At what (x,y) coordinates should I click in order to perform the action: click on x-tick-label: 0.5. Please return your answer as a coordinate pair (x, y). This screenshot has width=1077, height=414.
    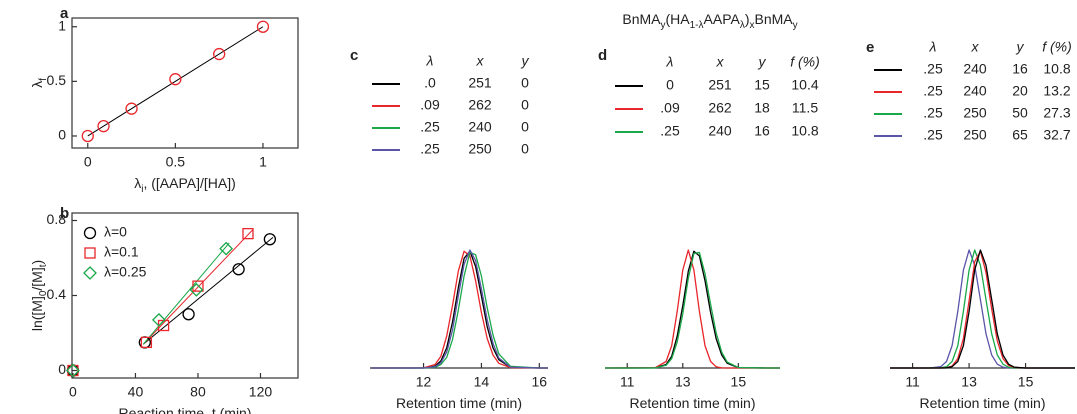
    Looking at the image, I should click on (176, 162).